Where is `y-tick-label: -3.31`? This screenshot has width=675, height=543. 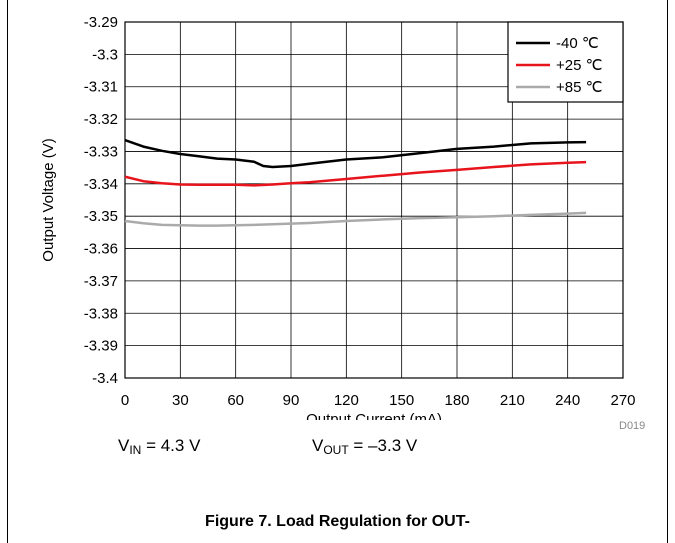 y-tick-label: -3.31 is located at coordinates (101, 87).